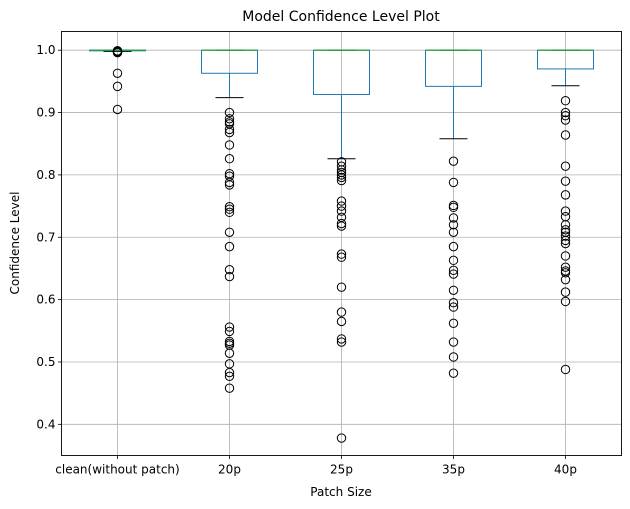 This screenshot has height=509, width=630. What do you see at coordinates (45, 113) in the screenshot?
I see `y-tick-label: 0.9` at bounding box center [45, 113].